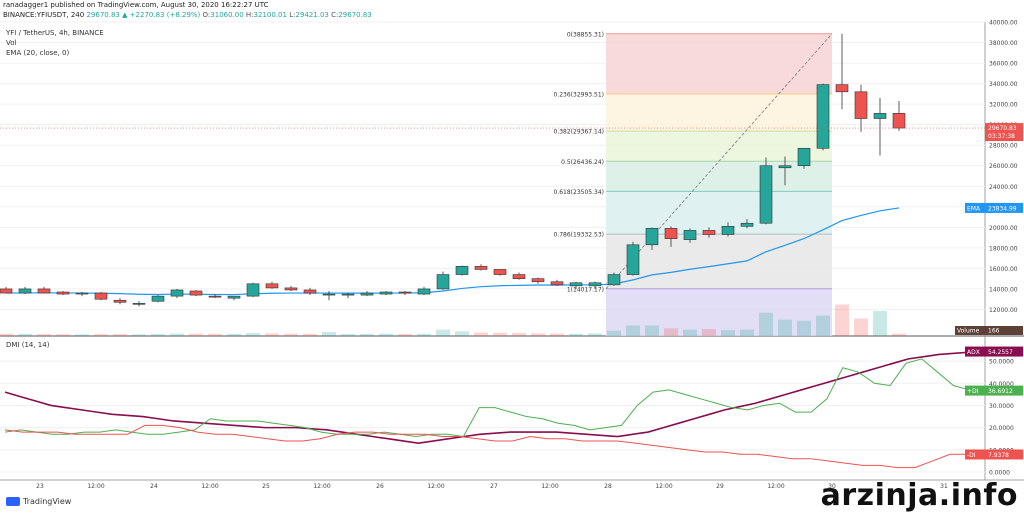 This screenshot has height=513, width=1024. I want to click on price-tick-label: 40000.00, so click(1003, 23).